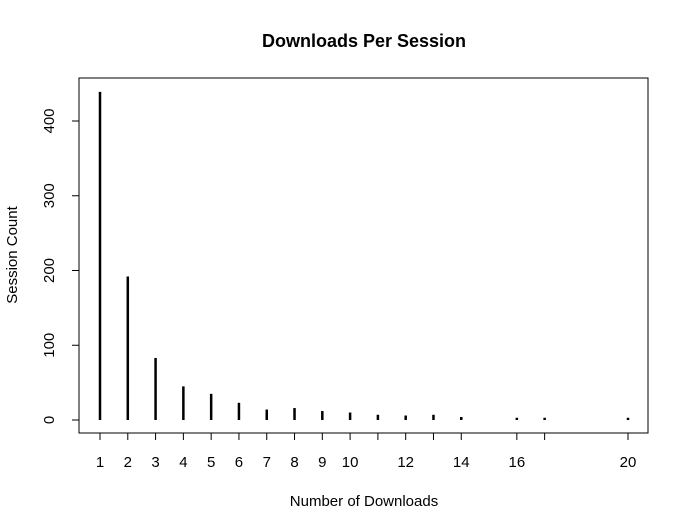 Image resolution: width=689 pixels, height=531 pixels. I want to click on x-tick-label-6: 6, so click(239, 462).